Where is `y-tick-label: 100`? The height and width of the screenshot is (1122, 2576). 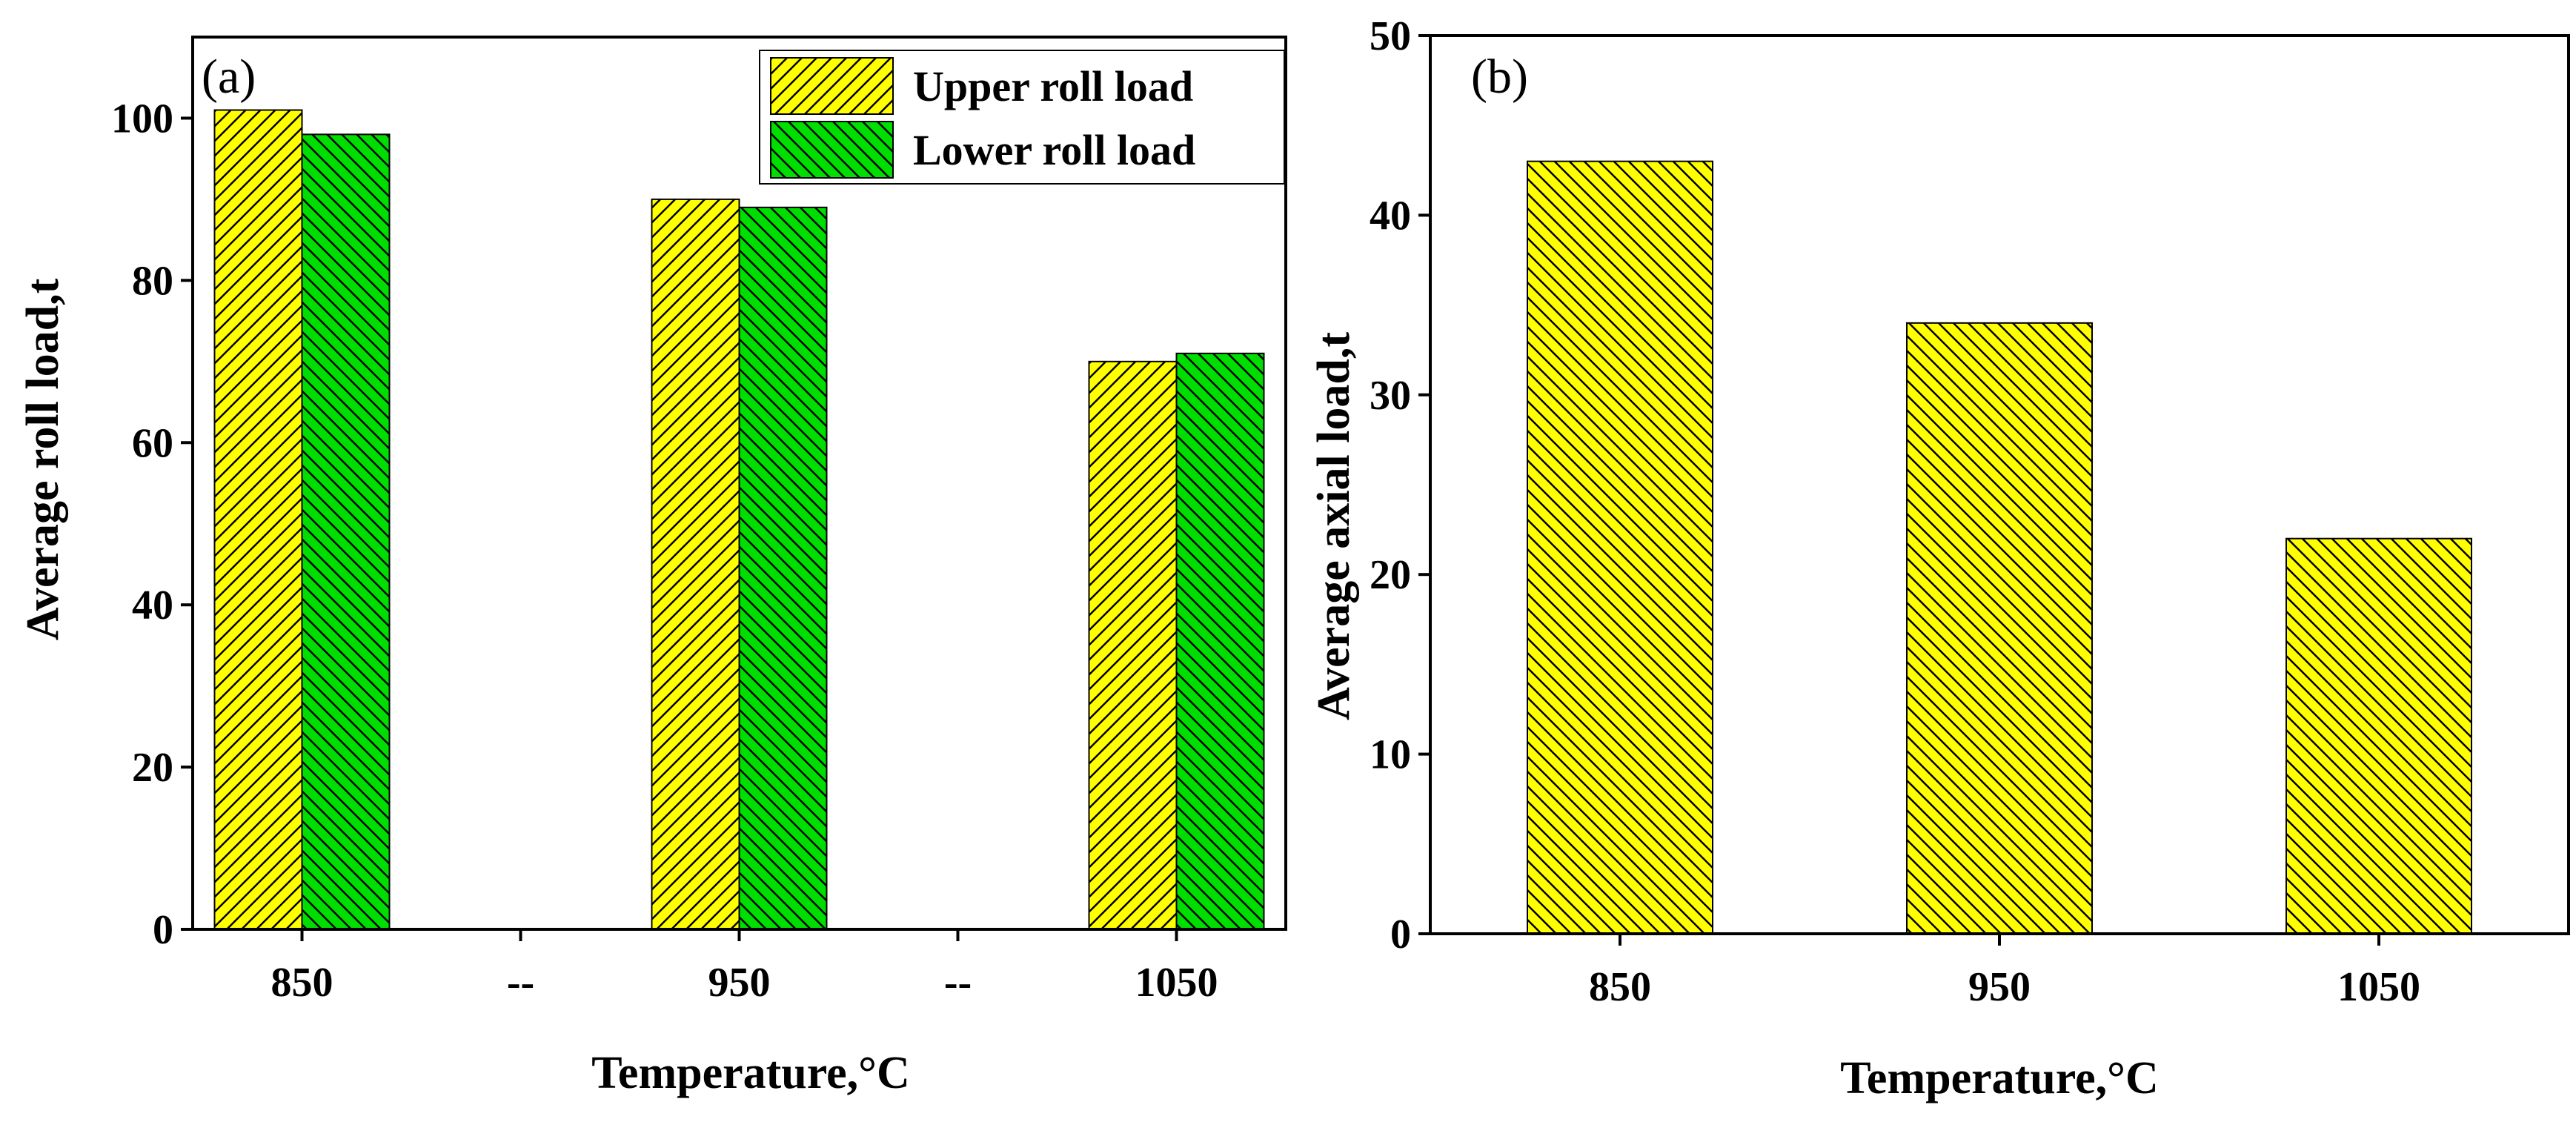
y-tick-label: 100 is located at coordinates (142, 119).